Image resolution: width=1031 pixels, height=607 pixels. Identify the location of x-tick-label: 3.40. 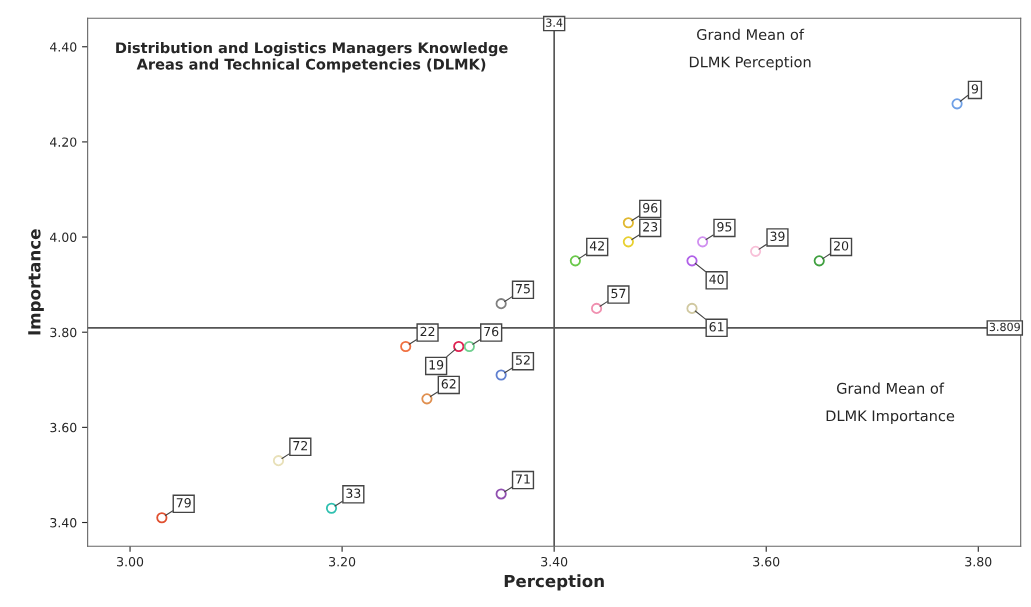
(554, 561).